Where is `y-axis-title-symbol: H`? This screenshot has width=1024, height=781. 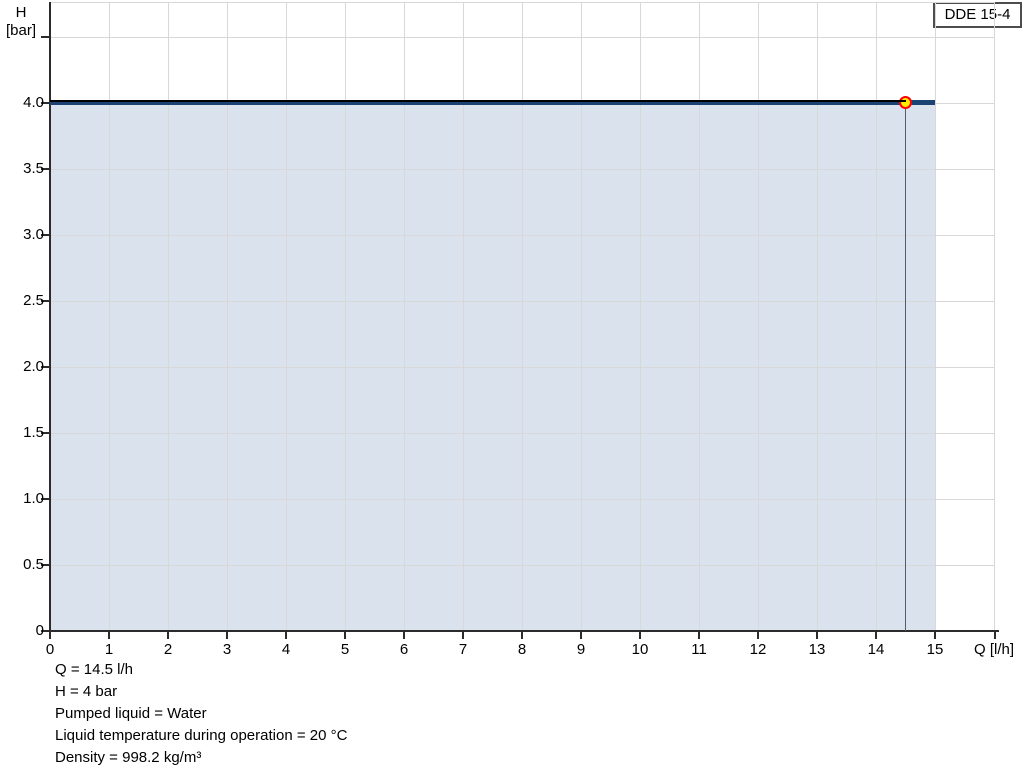
y-axis-title-symbol: H is located at coordinates (21, 12).